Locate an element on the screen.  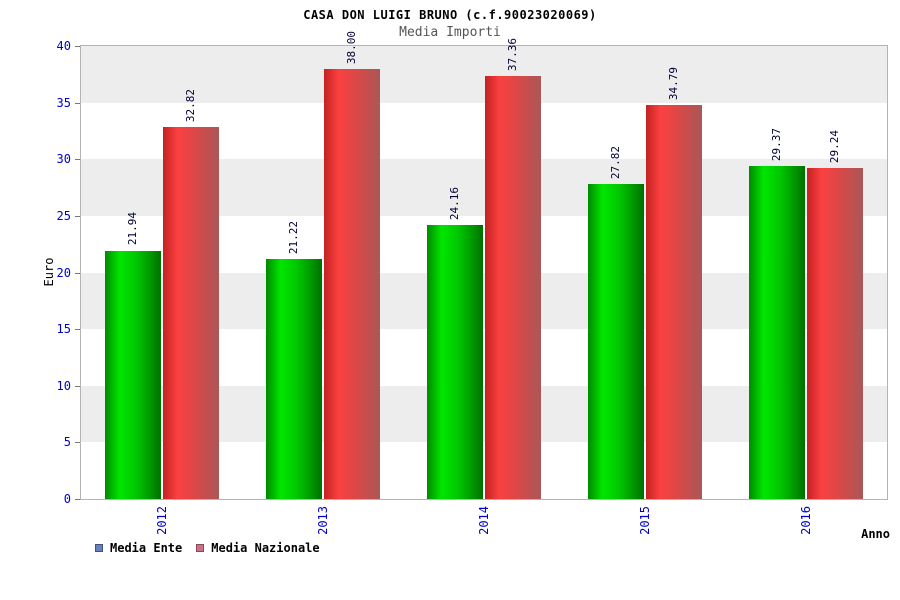
legend-label: Media Nazionale is located at coordinates (265, 548).